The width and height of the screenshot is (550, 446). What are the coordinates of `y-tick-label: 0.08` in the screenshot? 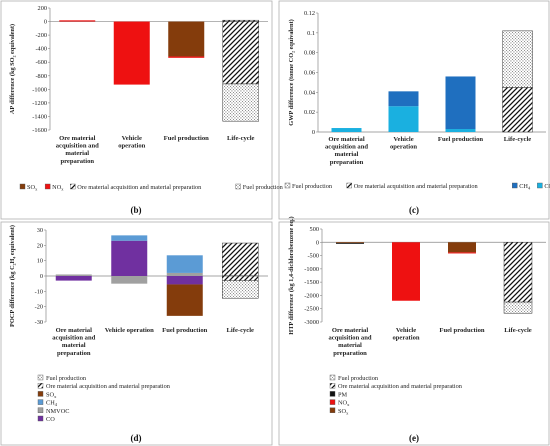 It's located at (309, 53).